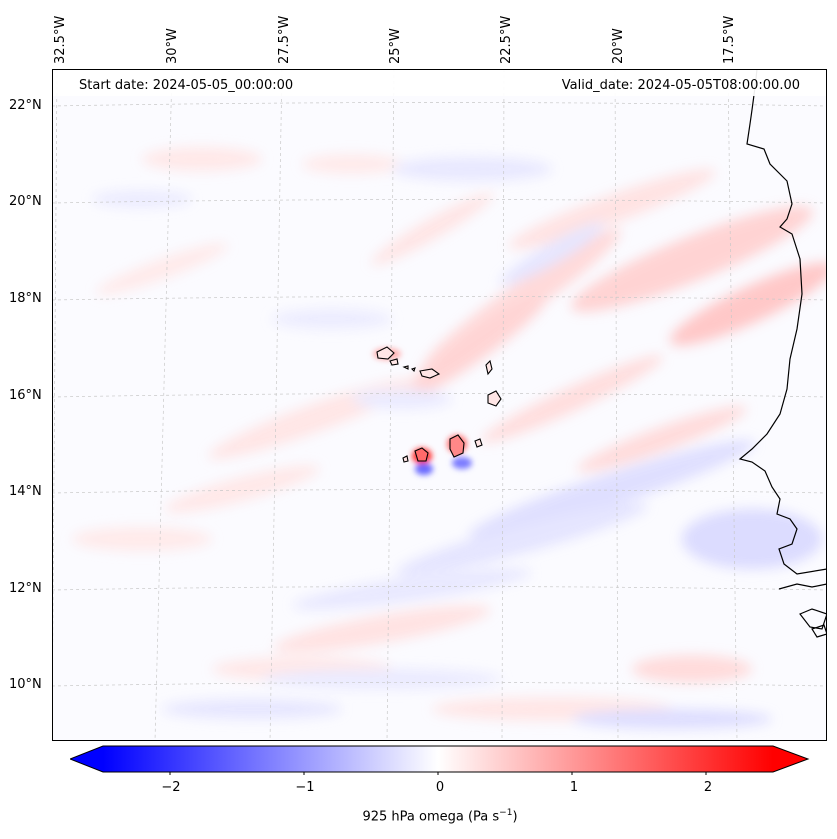 This screenshot has width=837, height=839. I want to click on lat-label: 14°N, so click(25, 491).